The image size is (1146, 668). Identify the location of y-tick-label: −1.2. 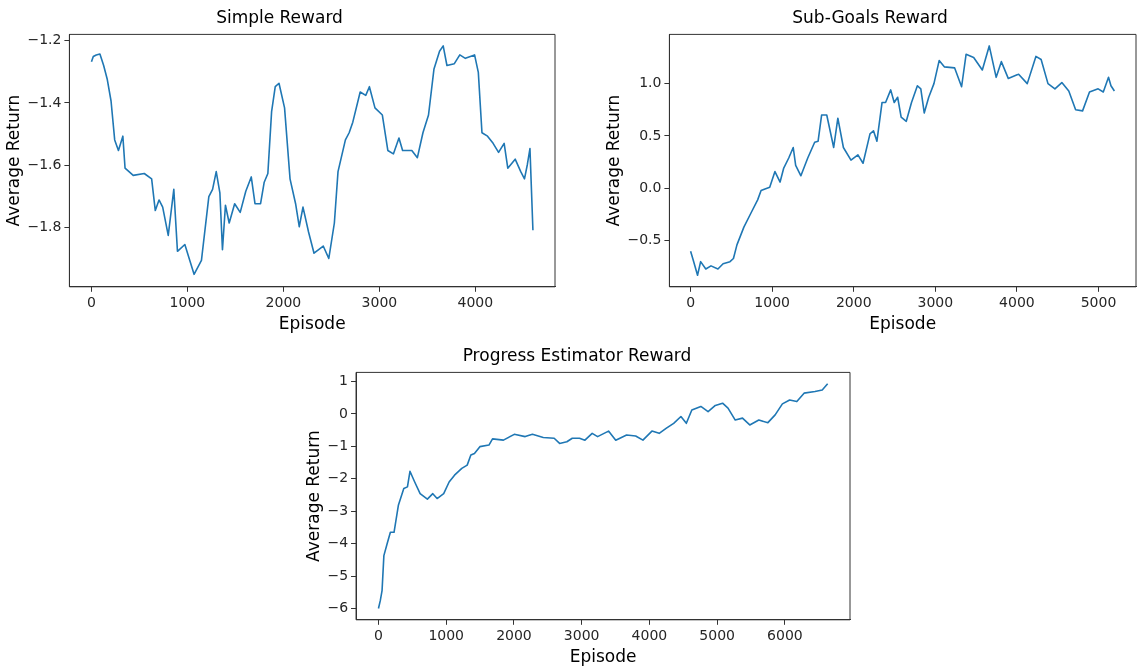
(44, 39).